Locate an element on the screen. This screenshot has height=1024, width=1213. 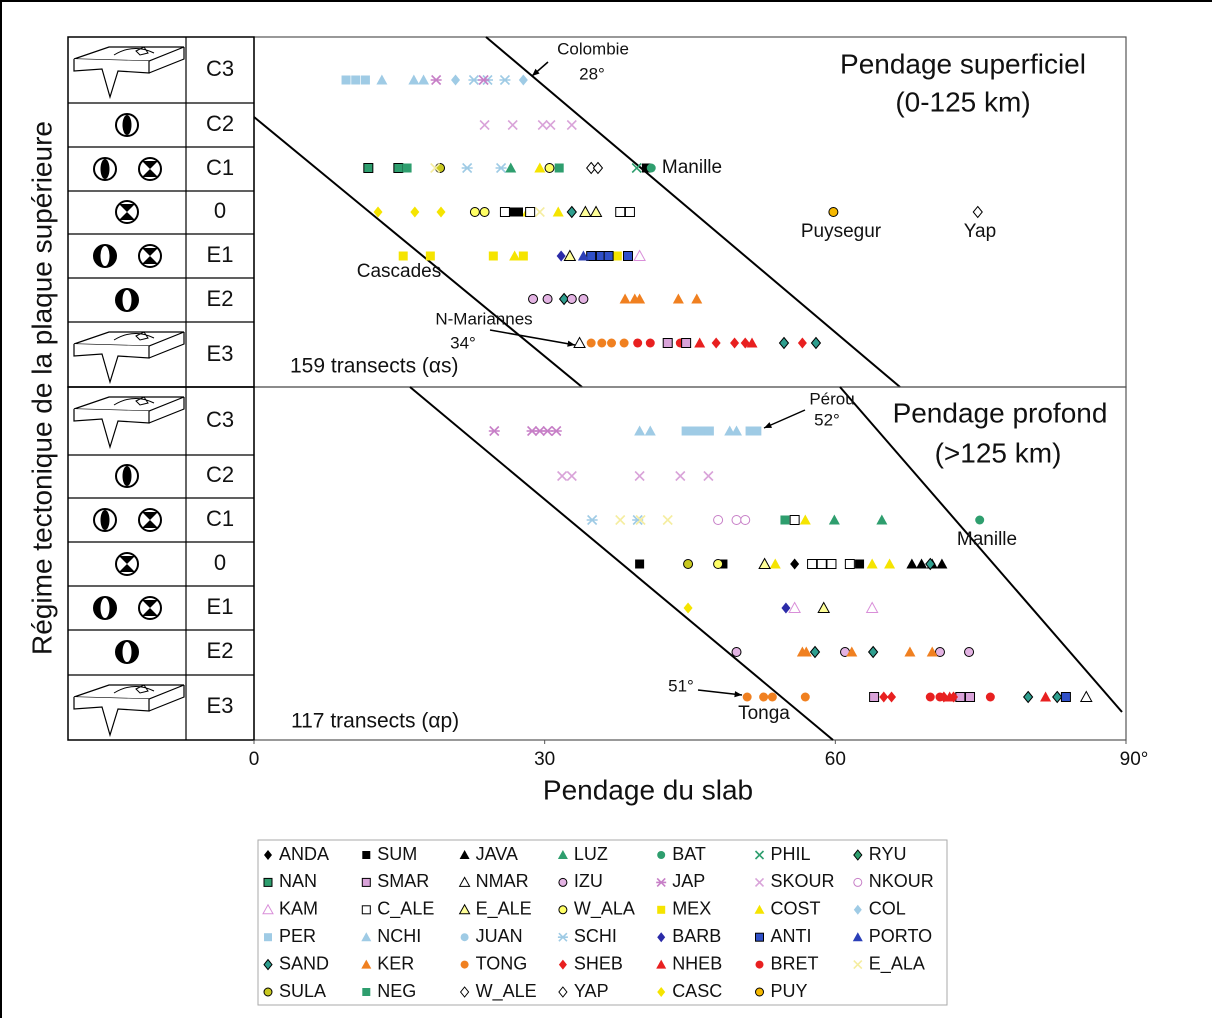
legend-label: PER is located at coordinates (297, 936).